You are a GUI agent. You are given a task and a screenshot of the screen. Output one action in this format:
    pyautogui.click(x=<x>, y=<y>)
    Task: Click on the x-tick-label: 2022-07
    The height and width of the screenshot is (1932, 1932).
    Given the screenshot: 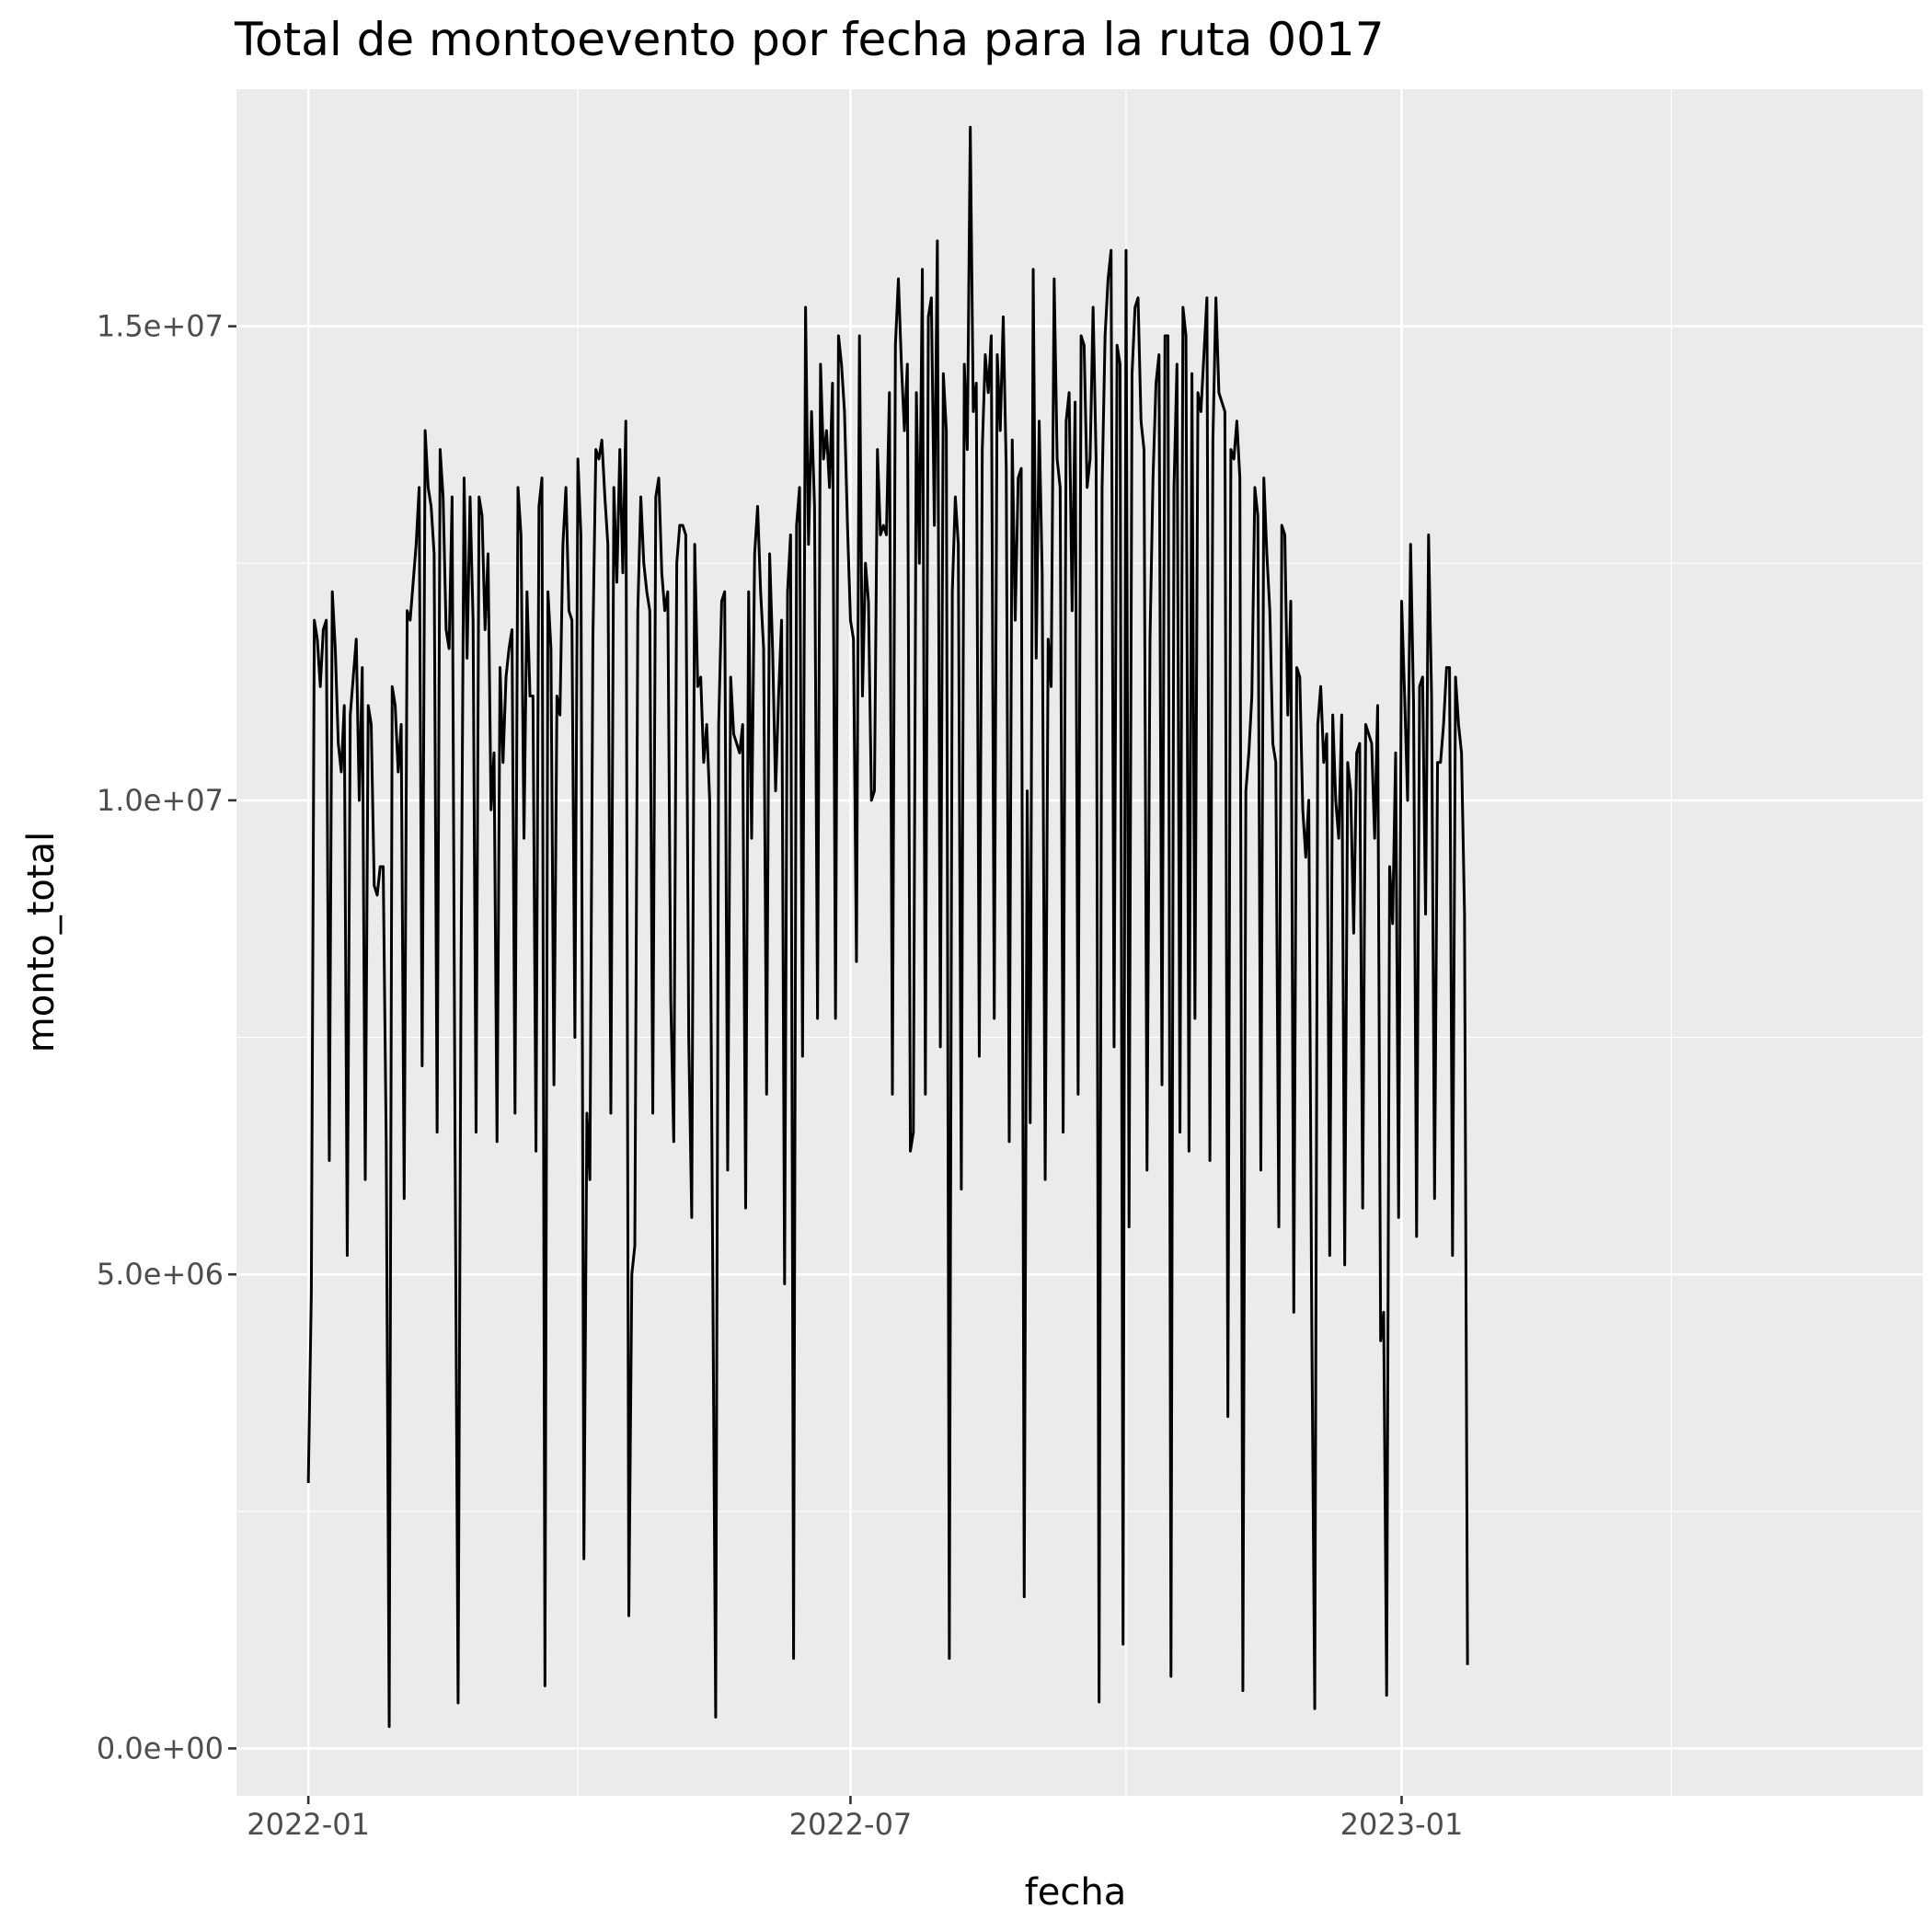 What is the action you would take?
    pyautogui.click(x=851, y=1824)
    